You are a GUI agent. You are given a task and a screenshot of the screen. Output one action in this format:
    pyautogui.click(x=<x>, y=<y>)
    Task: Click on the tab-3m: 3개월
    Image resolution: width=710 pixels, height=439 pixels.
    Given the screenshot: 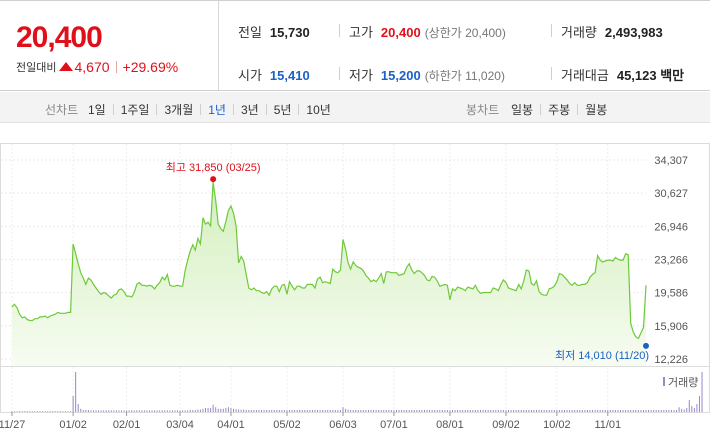 What is the action you would take?
    pyautogui.click(x=179, y=110)
    